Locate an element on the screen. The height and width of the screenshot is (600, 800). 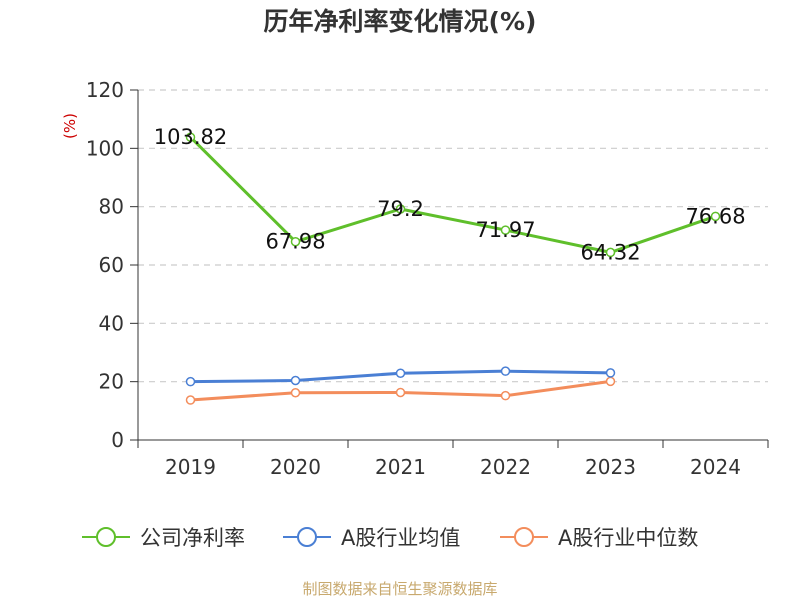
y-axis: 0 20 40 60 80 100 120 is located at coordinates (112, 265).